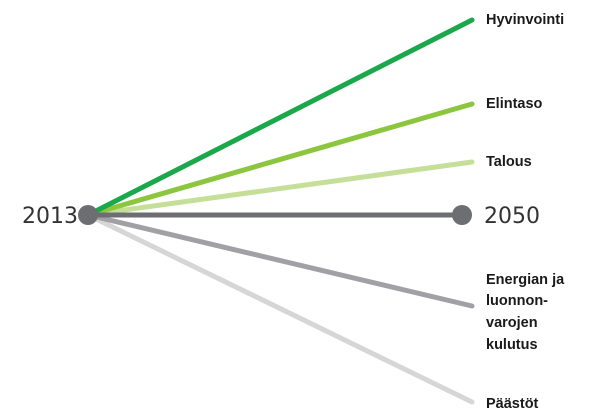  I want to click on end-dot, so click(462, 215).